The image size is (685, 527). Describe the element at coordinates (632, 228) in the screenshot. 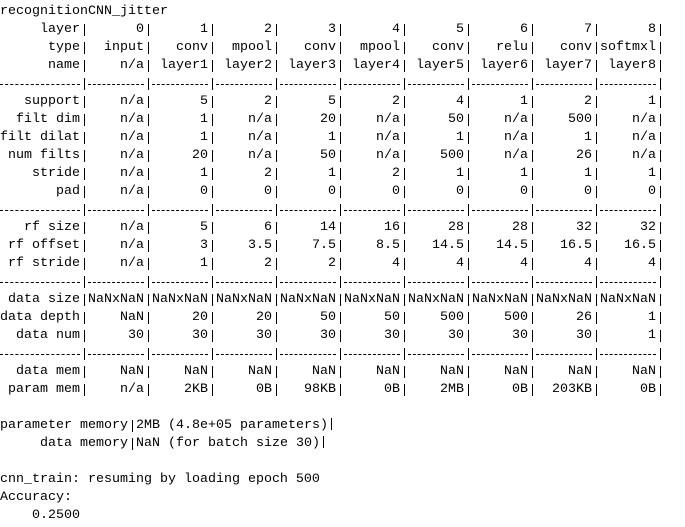

I see `cell: 32` at that location.